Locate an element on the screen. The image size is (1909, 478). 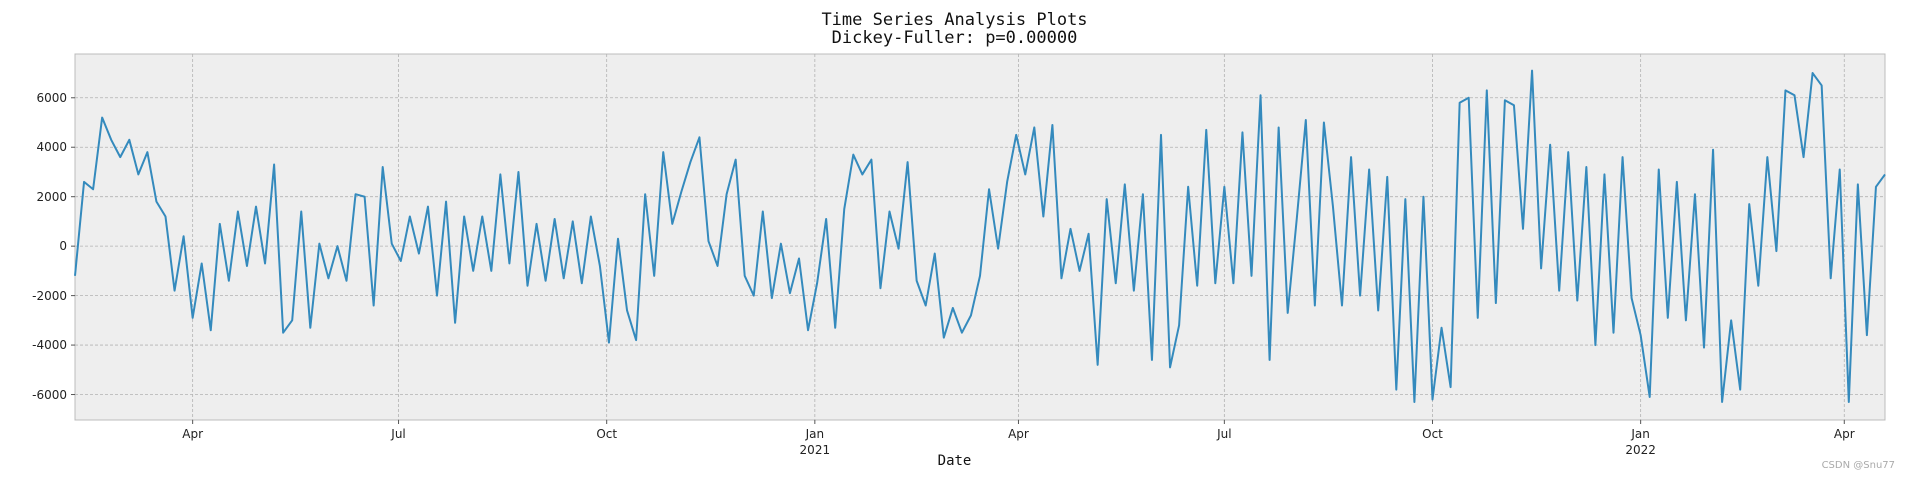
chart-subtitle: Dickey-Fuller: p=0.00000 is located at coordinates (954, 38).